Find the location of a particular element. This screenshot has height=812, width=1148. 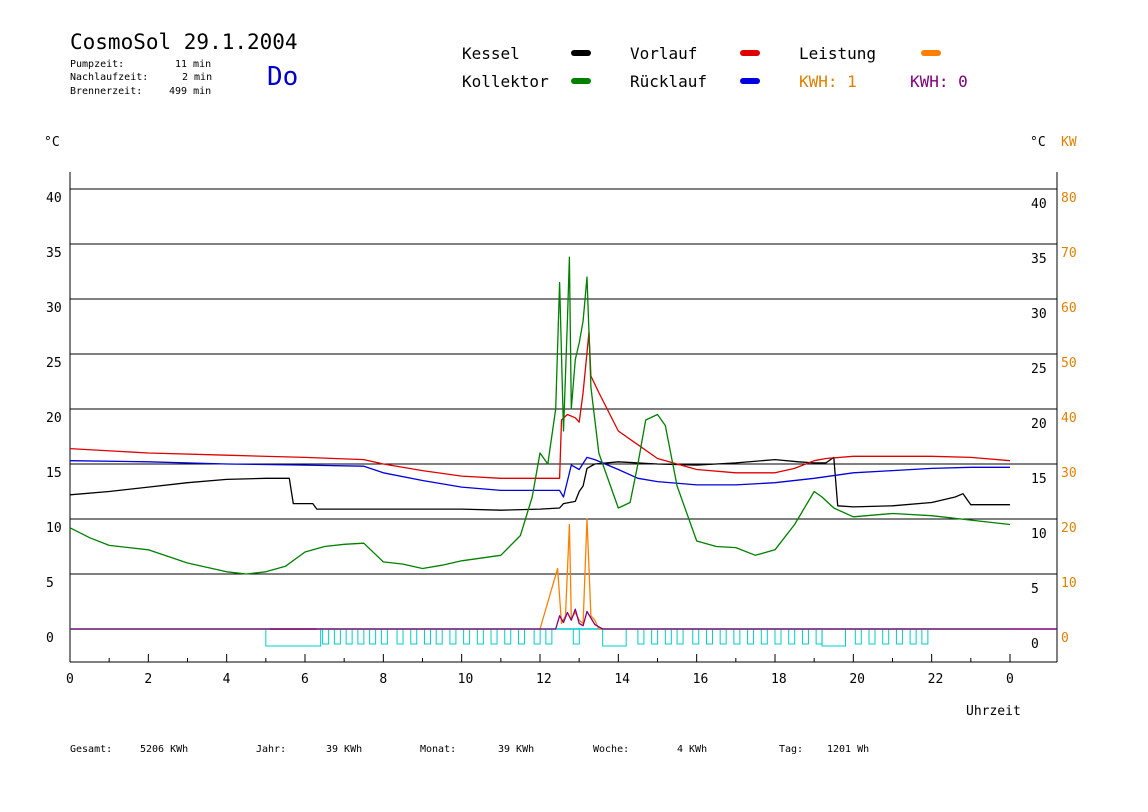

y2-tick-label: 20 is located at coordinates (1069, 528).